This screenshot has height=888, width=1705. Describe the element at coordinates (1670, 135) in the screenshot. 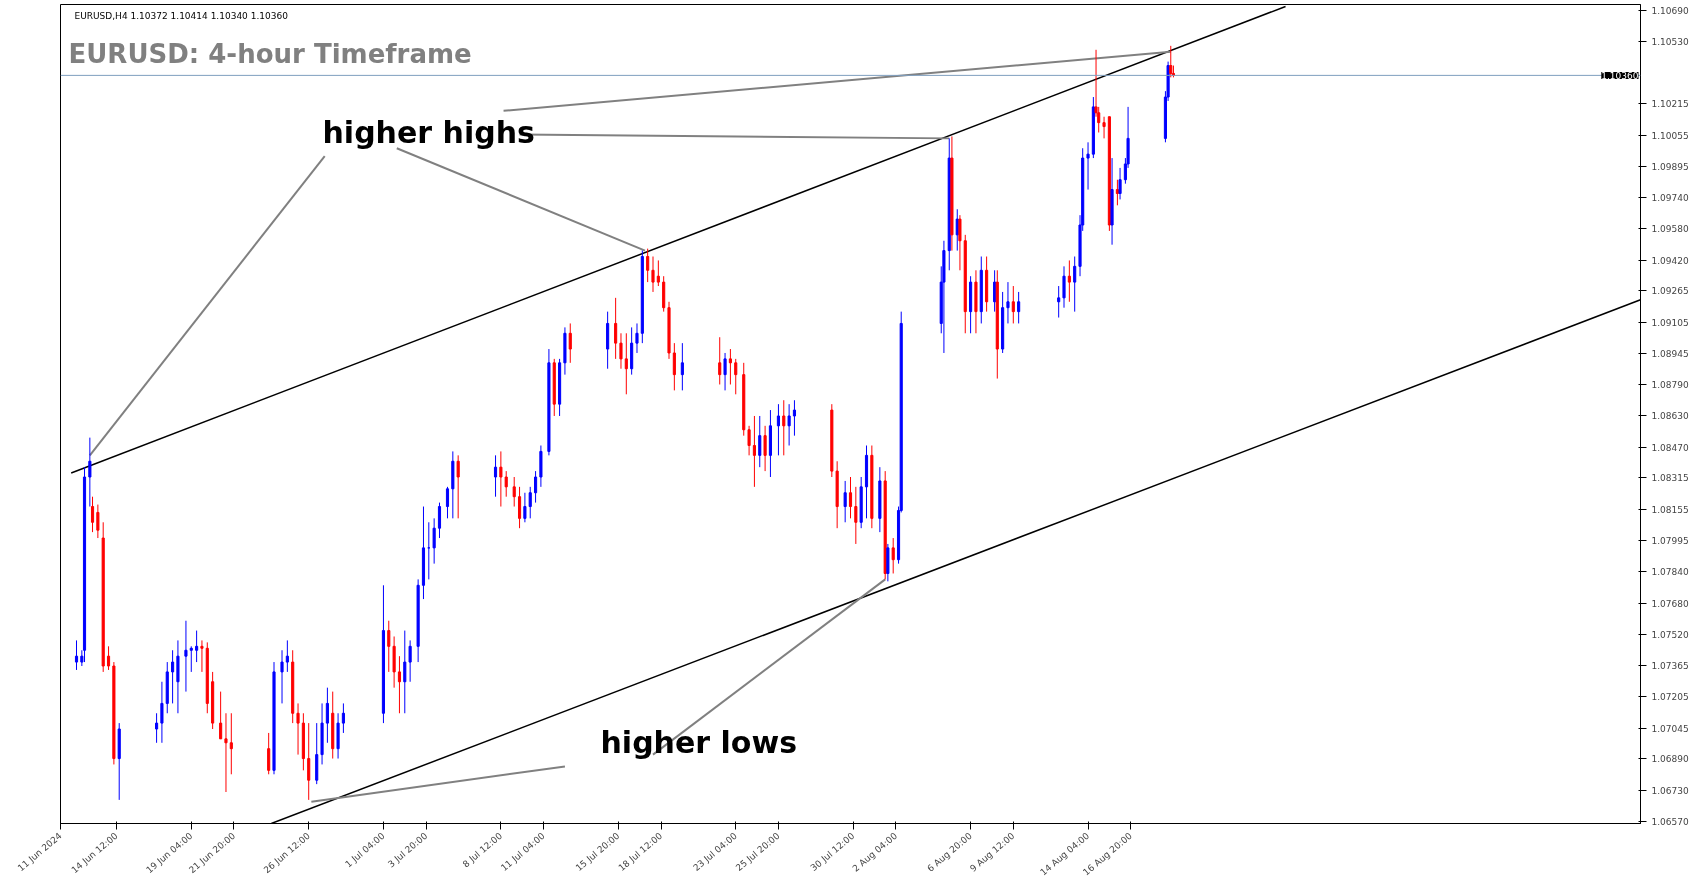

I see `y-tick-label: 1.10055` at that location.